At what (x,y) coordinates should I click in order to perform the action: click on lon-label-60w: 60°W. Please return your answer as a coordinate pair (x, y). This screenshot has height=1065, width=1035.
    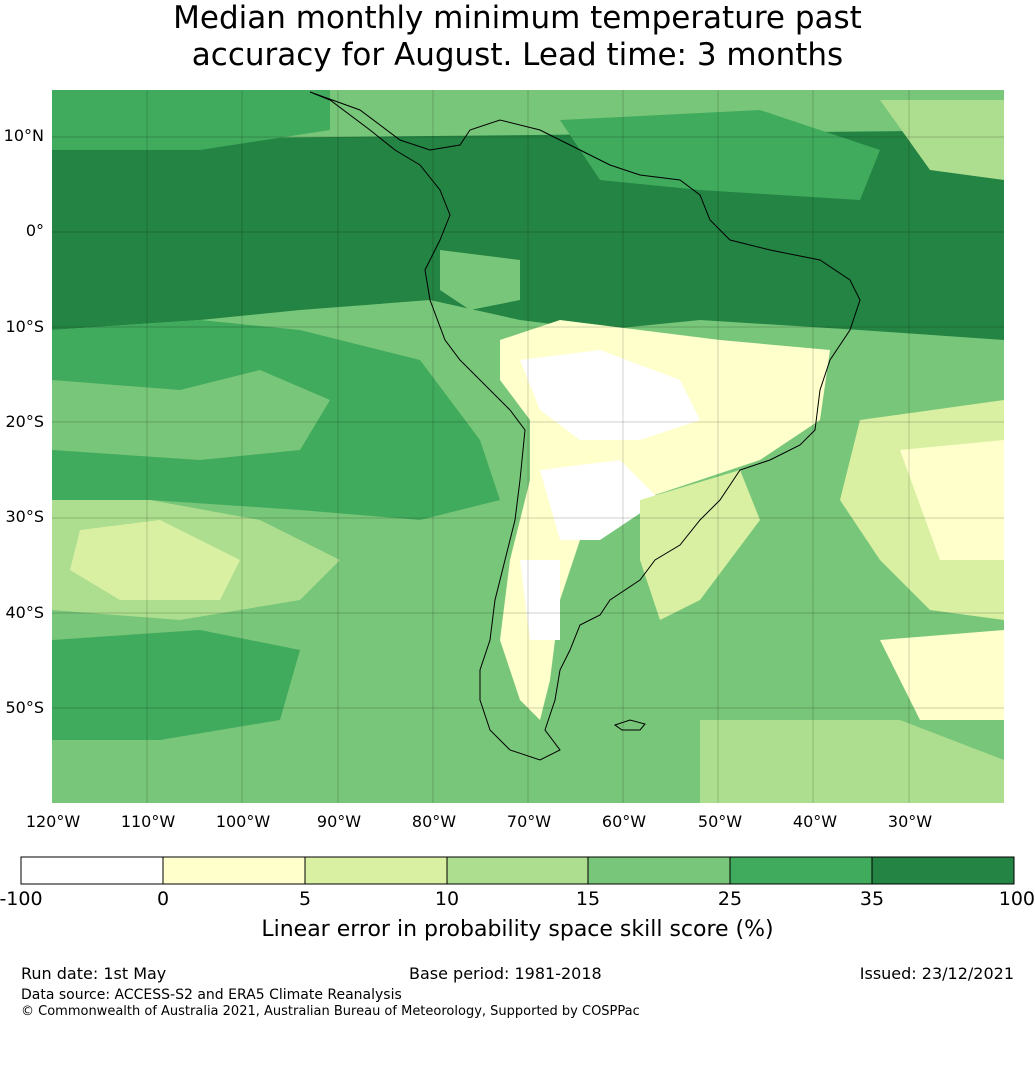
    Looking at the image, I should click on (624, 821).